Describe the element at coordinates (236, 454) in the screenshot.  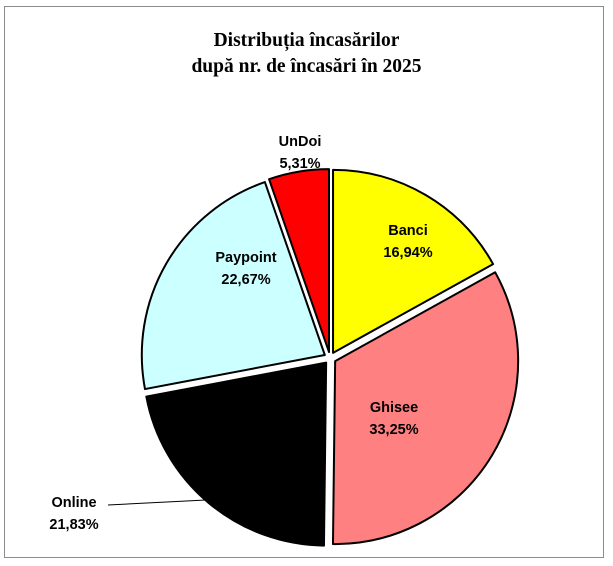
I see `pie-slice-online` at that location.